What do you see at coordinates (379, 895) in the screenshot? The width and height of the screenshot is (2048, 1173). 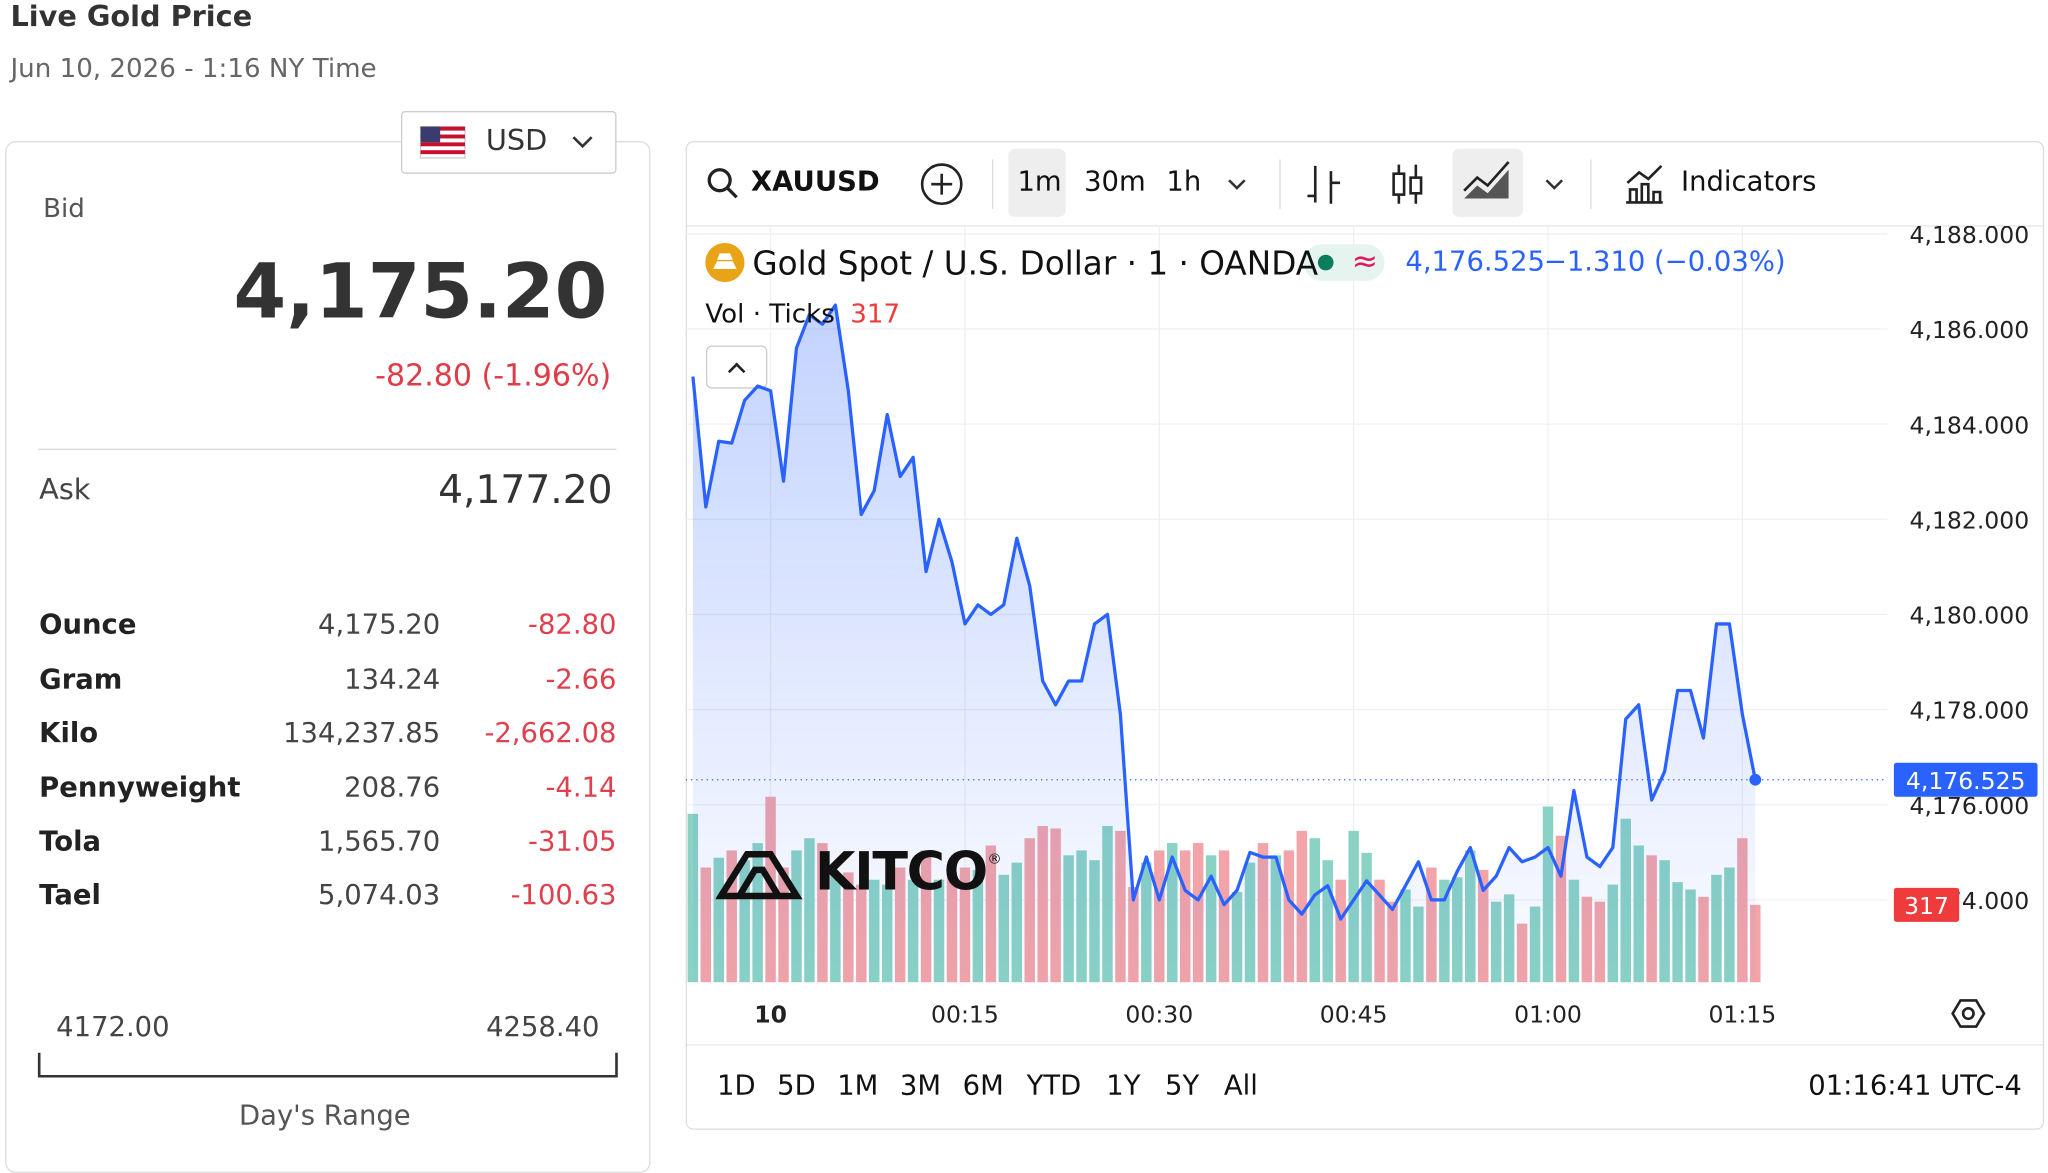 I see `unit-price: 5,074.03` at bounding box center [379, 895].